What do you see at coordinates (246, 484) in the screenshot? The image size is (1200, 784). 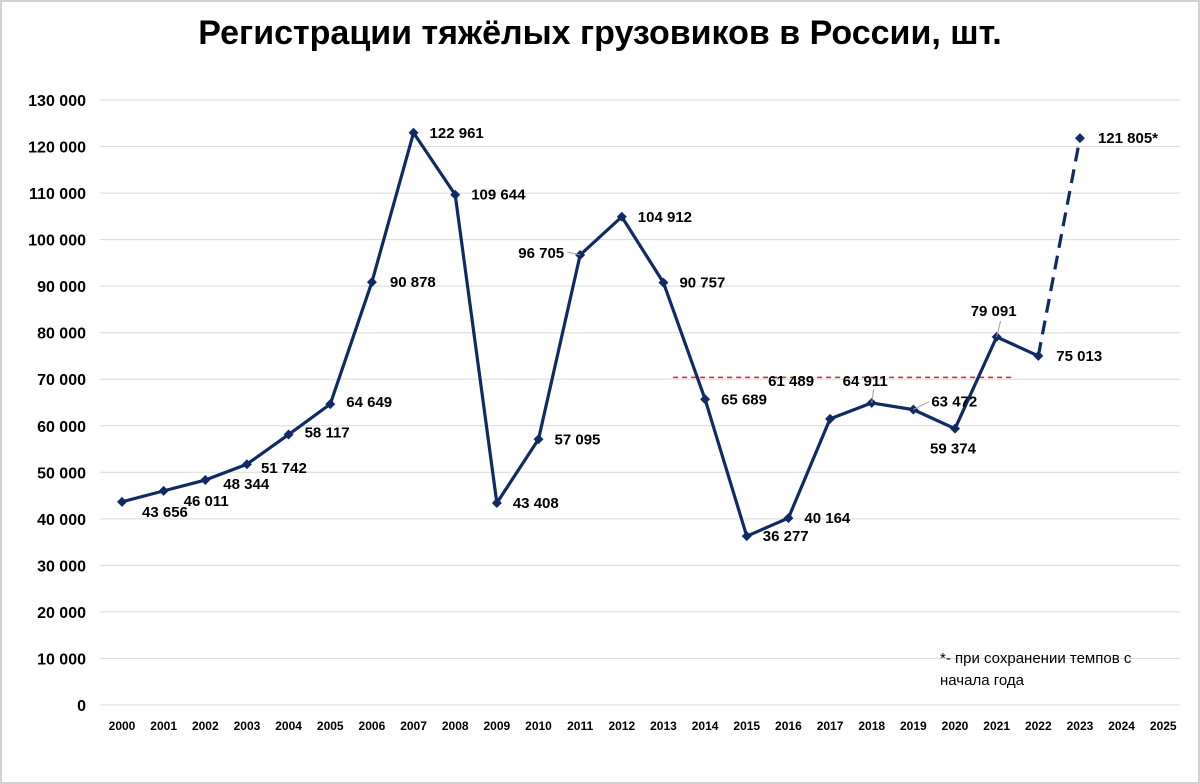 I see `data-label: 48 344` at bounding box center [246, 484].